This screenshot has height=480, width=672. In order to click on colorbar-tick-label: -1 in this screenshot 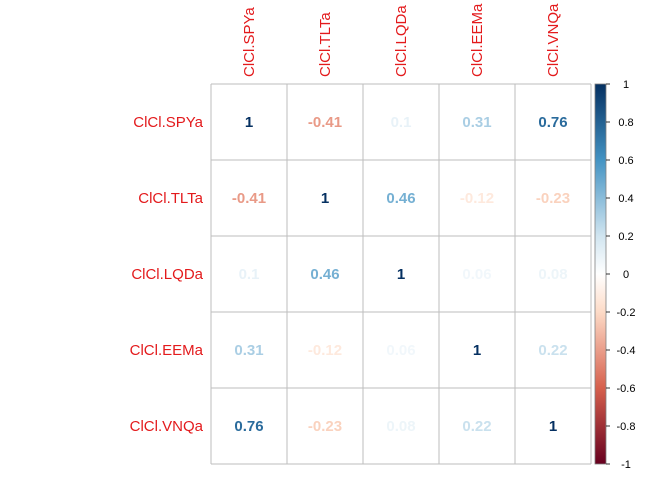, I will do `click(626, 465)`.